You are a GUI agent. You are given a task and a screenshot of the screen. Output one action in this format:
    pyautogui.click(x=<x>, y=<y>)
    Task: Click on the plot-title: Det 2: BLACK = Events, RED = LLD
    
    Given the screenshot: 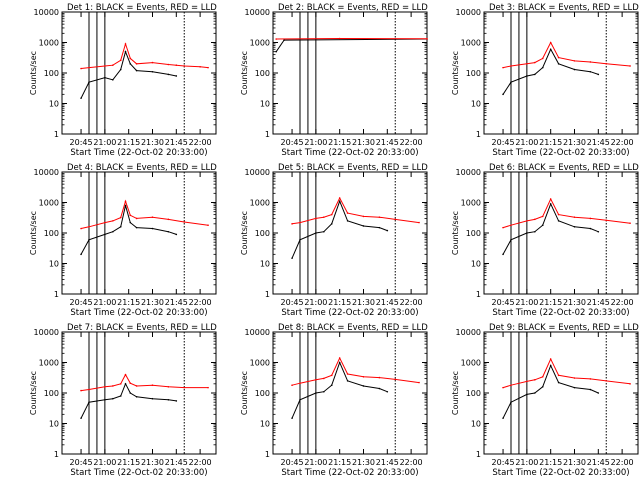 What is the action you would take?
    pyautogui.click(x=353, y=8)
    